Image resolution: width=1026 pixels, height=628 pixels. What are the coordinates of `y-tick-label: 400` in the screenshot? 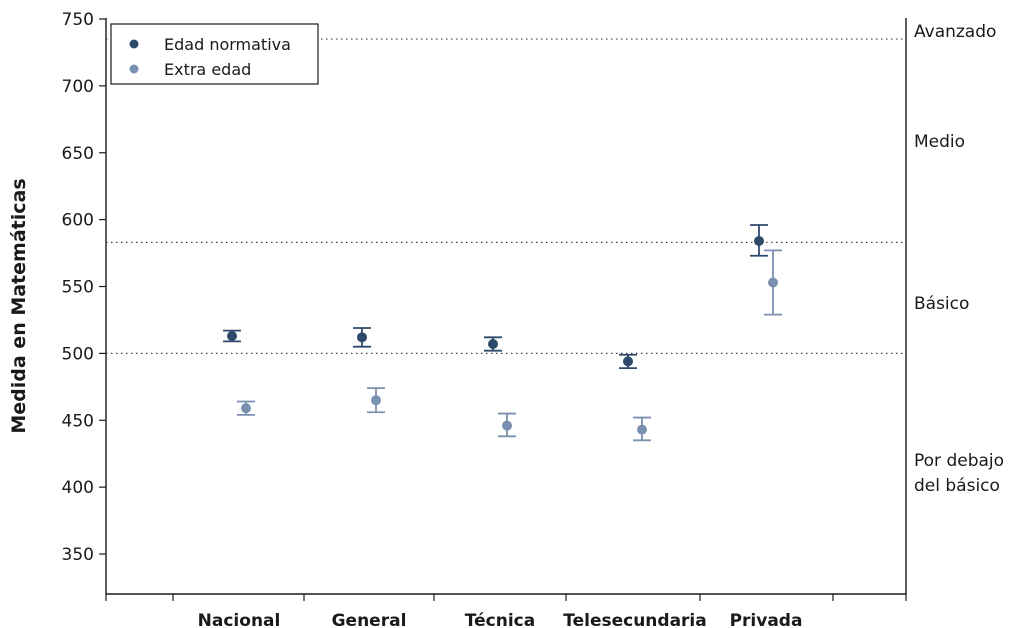 It's located at (78, 488).